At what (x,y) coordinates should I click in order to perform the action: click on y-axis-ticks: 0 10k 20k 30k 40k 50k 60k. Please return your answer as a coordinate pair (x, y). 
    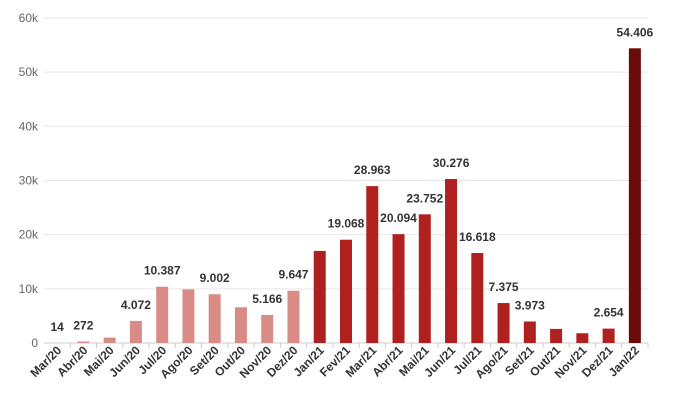
    Looking at the image, I should click on (29, 180).